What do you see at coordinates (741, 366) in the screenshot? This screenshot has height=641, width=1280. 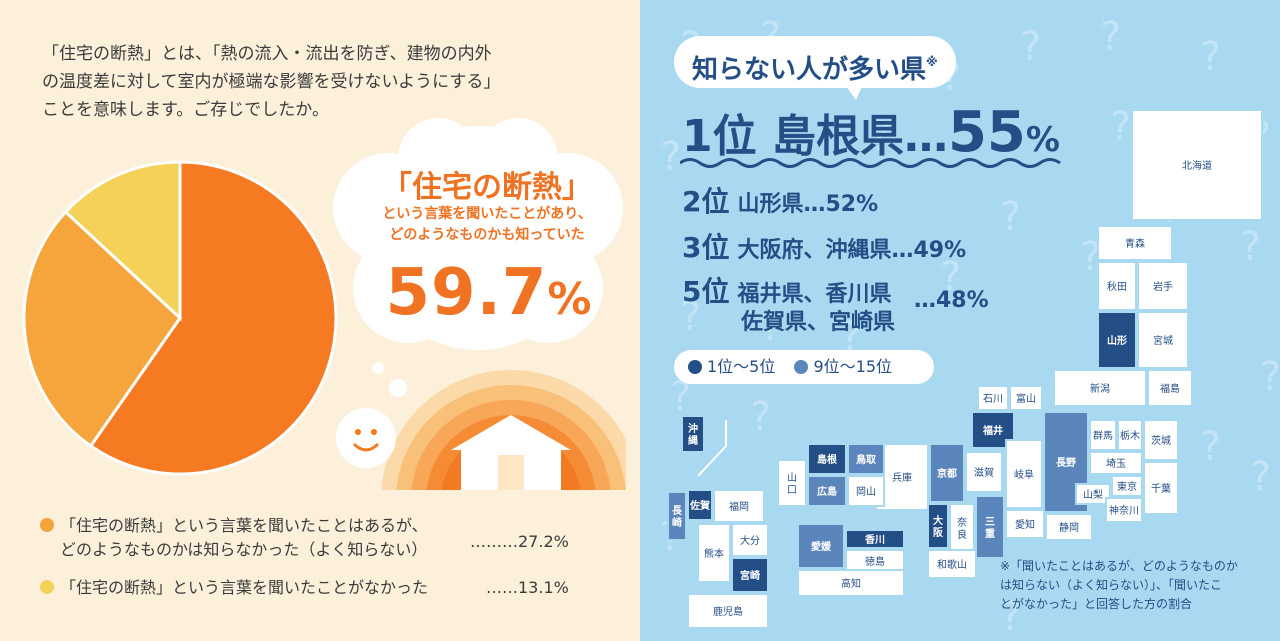 I see `legend-top-text: 1位〜5位` at bounding box center [741, 366].